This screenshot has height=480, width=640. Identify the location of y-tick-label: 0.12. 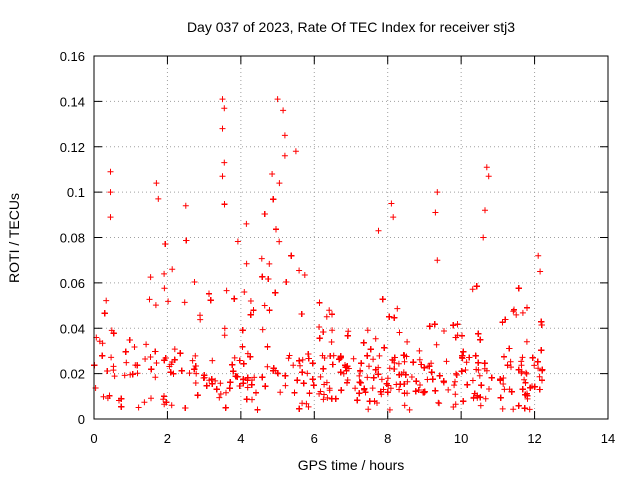
(72, 147).